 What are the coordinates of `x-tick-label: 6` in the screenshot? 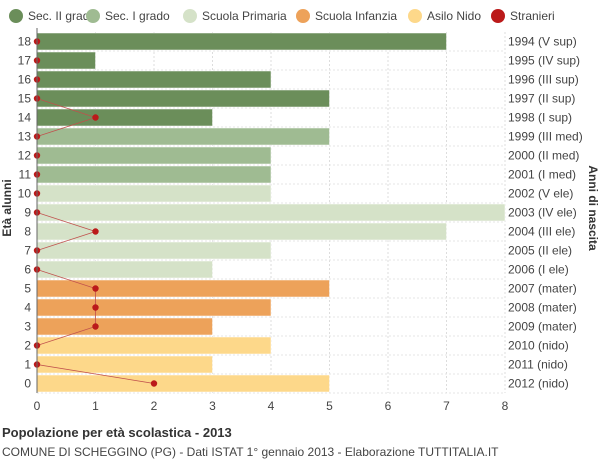 It's located at (388, 406).